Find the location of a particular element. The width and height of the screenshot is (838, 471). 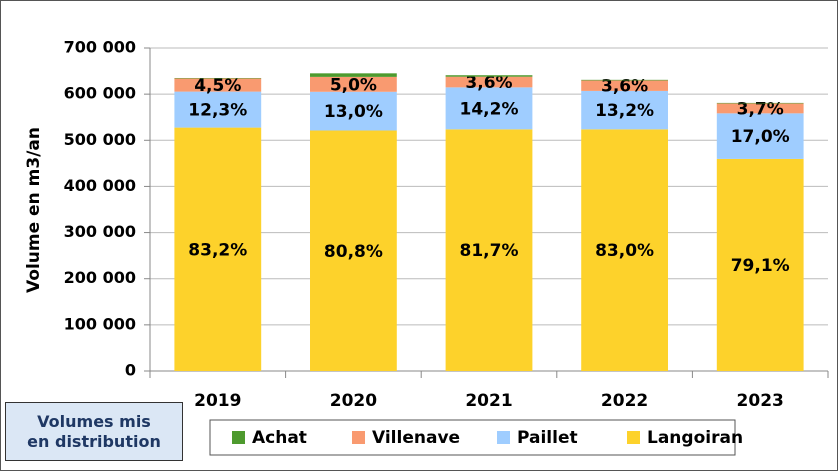

x-tick-label: 2022 is located at coordinates (624, 401).